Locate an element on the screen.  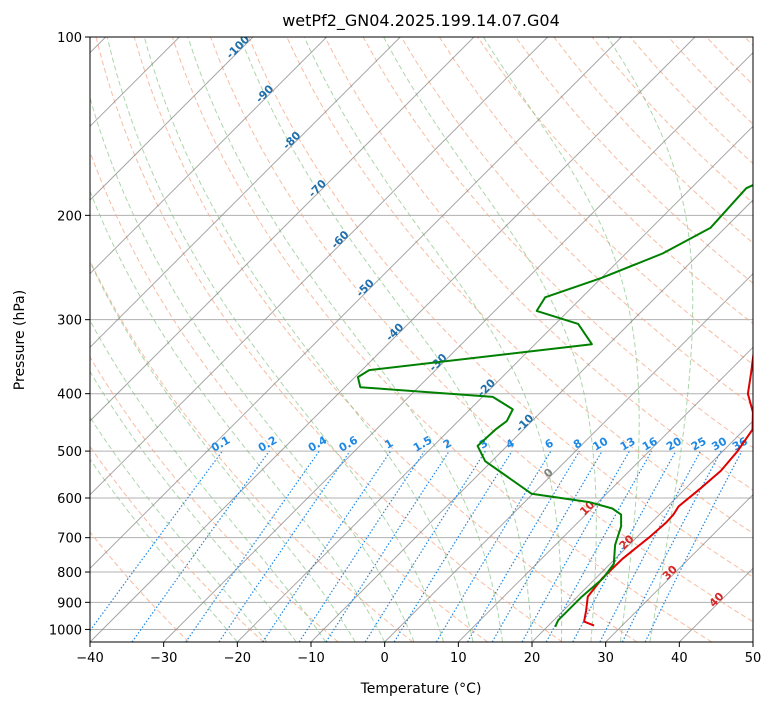
y-tick-label: 500 is located at coordinates (69, 452).